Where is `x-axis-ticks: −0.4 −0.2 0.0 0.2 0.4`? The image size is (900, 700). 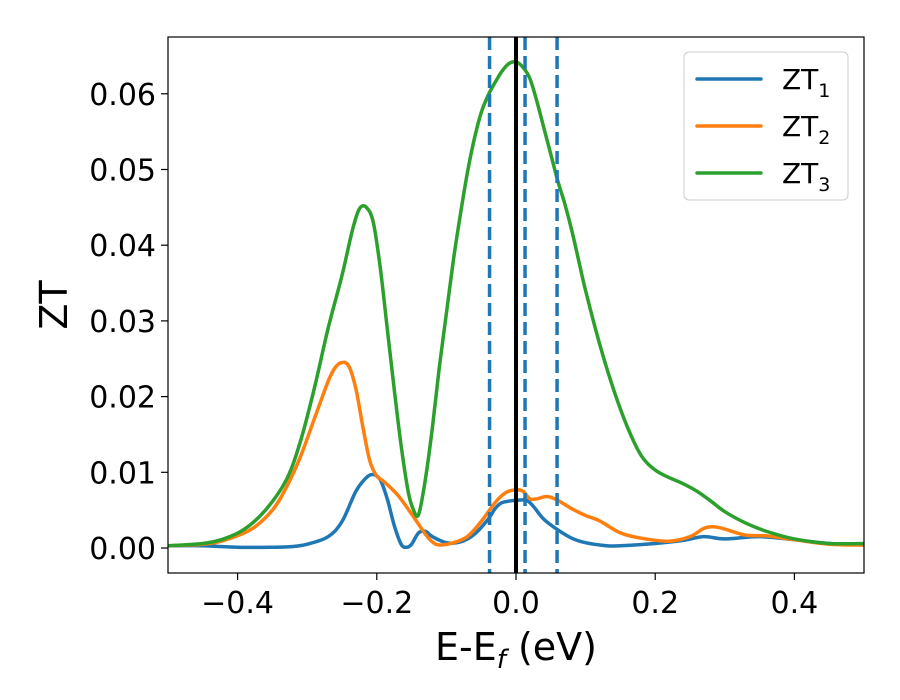 x-axis-ticks: −0.4 −0.2 0.0 0.2 0.4 is located at coordinates (509, 597).